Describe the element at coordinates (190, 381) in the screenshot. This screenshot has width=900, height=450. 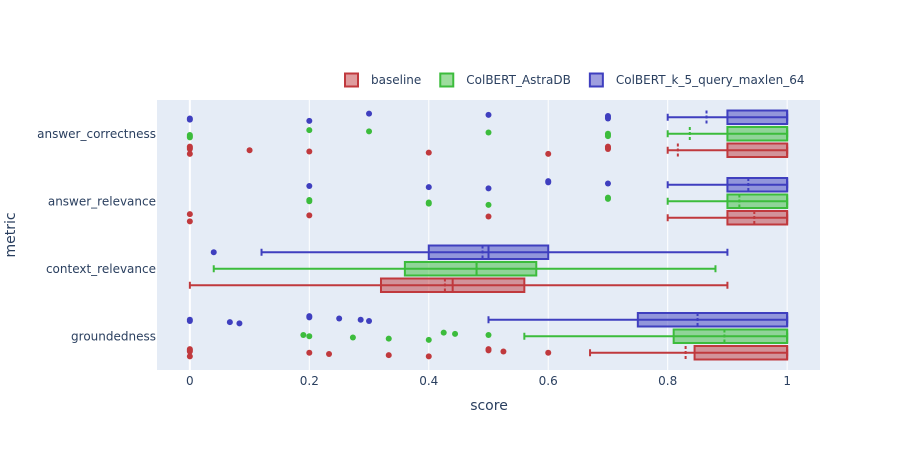
I see `x-tick-label: 0` at that location.